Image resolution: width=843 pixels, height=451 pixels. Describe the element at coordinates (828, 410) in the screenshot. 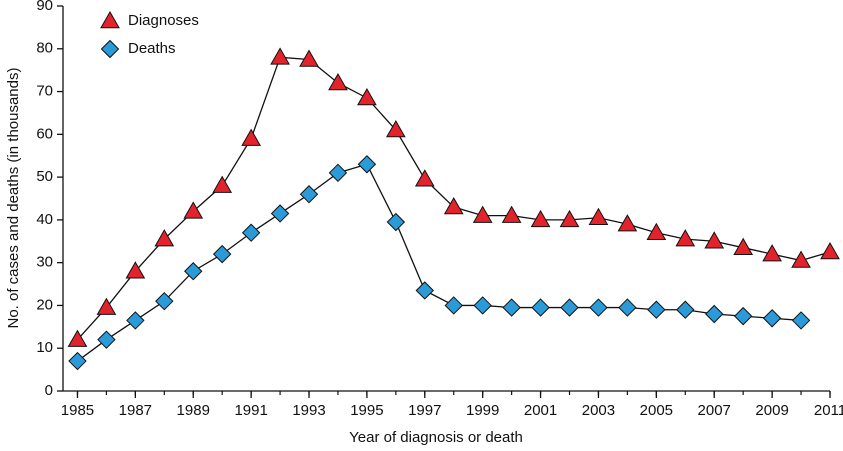

I see `x-tick-label: 2011` at that location.